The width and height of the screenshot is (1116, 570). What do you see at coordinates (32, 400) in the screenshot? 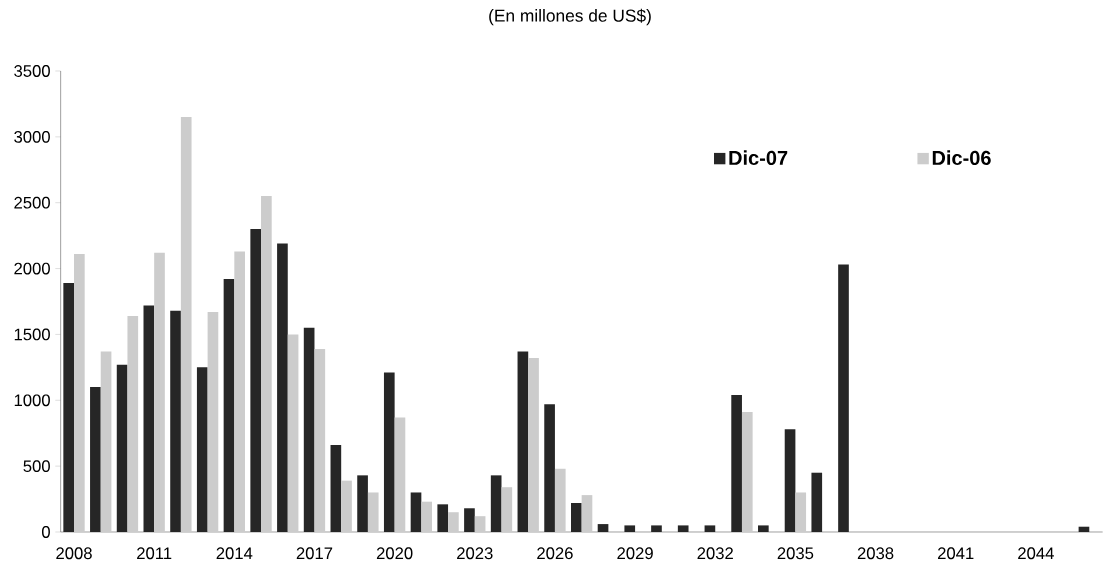
I see `y-tick-label: 1000` at bounding box center [32, 400].